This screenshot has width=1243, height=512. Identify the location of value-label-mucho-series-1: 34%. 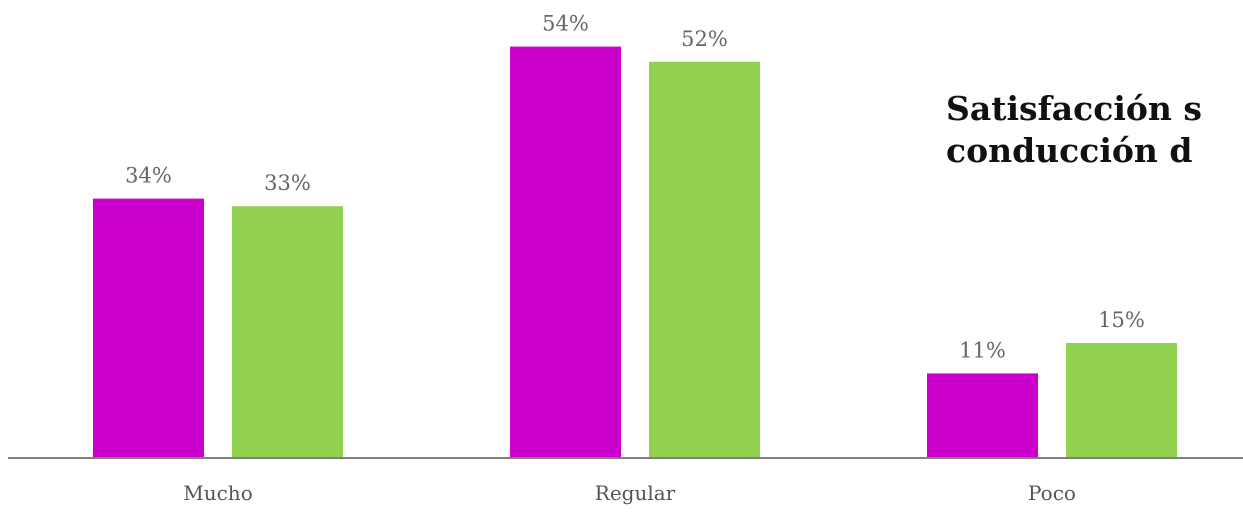
(148, 176).